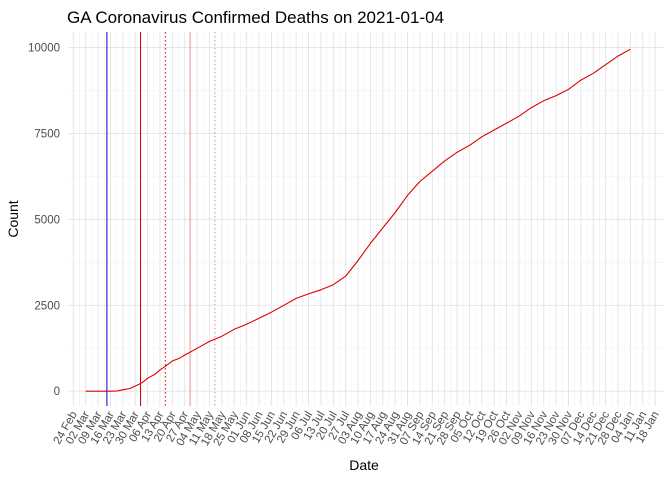 This screenshot has height=480, width=672. I want to click on y-tick-label: 0, so click(57, 392).